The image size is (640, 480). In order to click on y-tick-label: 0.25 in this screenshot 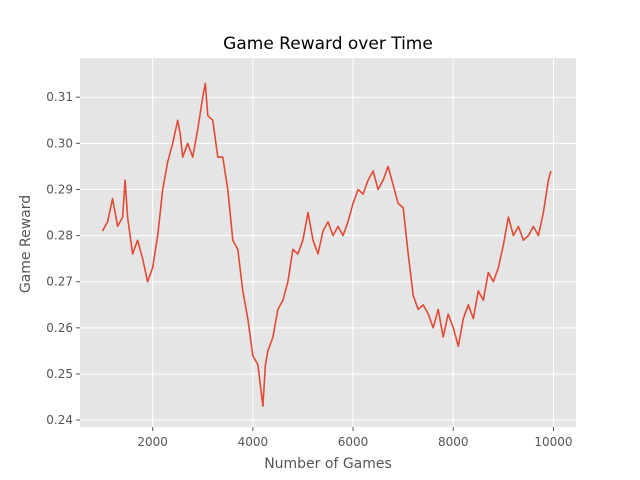, I will do `click(59, 374)`.